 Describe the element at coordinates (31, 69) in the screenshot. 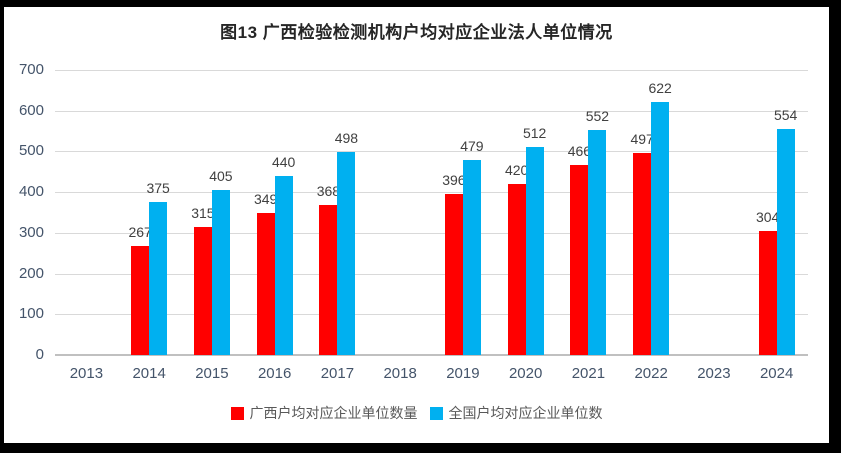

I see `y-axis-tick-label: 700` at that location.